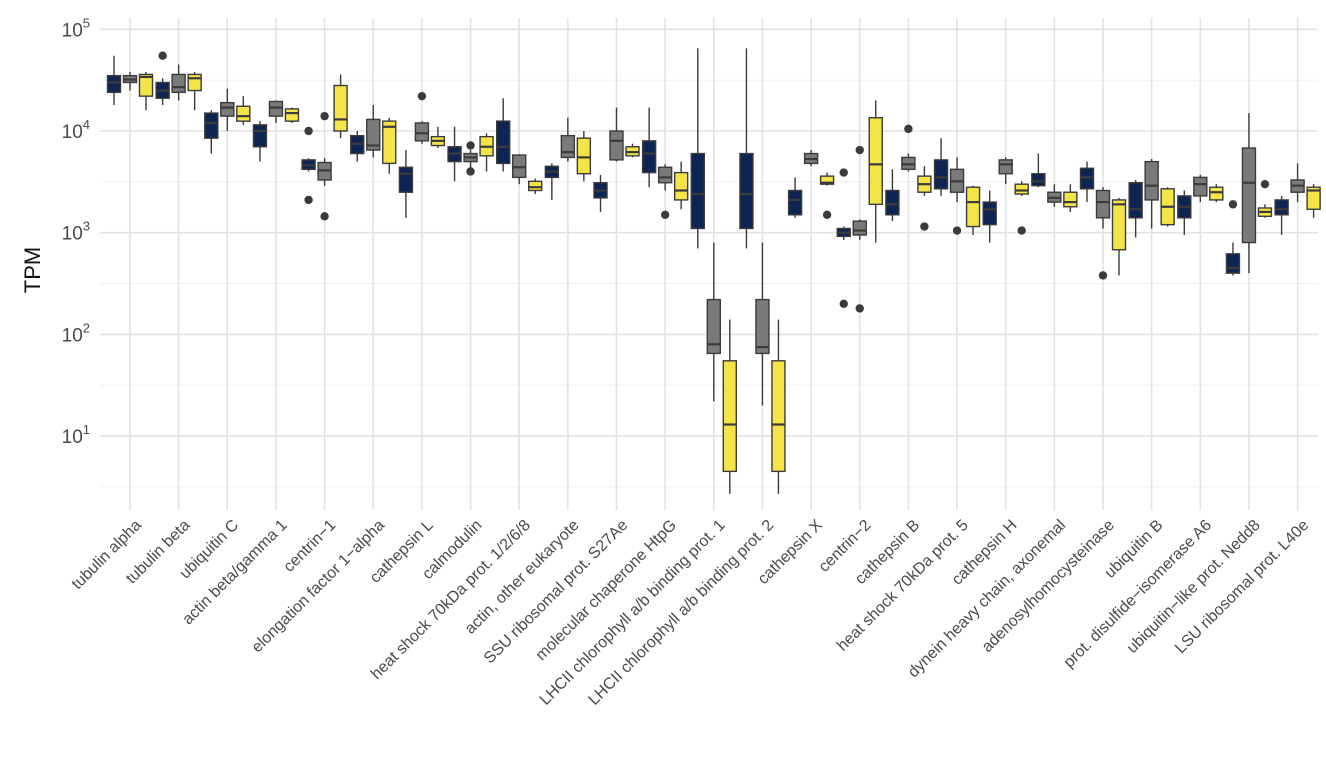 The height and width of the screenshot is (778, 1326). What do you see at coordinates (76, 130) in the screenshot?
I see `y-tick-label: 10⁴` at bounding box center [76, 130].